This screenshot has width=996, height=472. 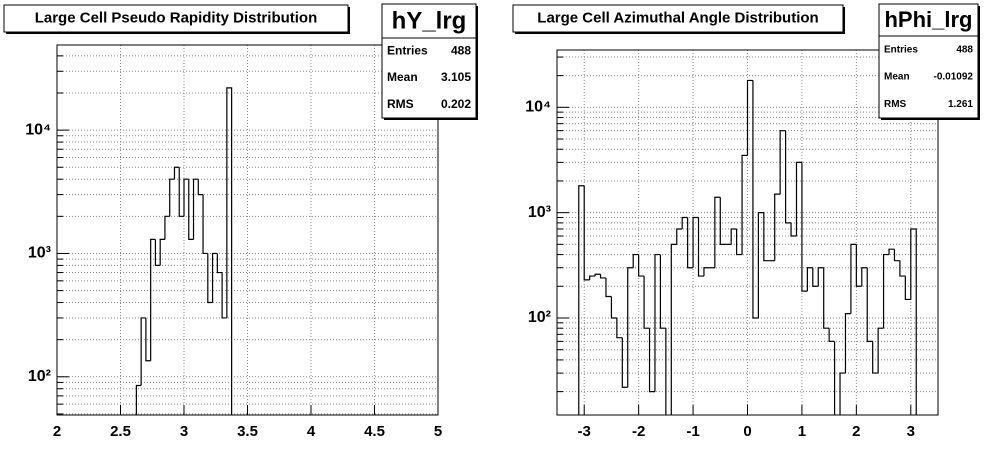 What do you see at coordinates (120, 431) in the screenshot?
I see `x-tick-label: 2.5` at bounding box center [120, 431].